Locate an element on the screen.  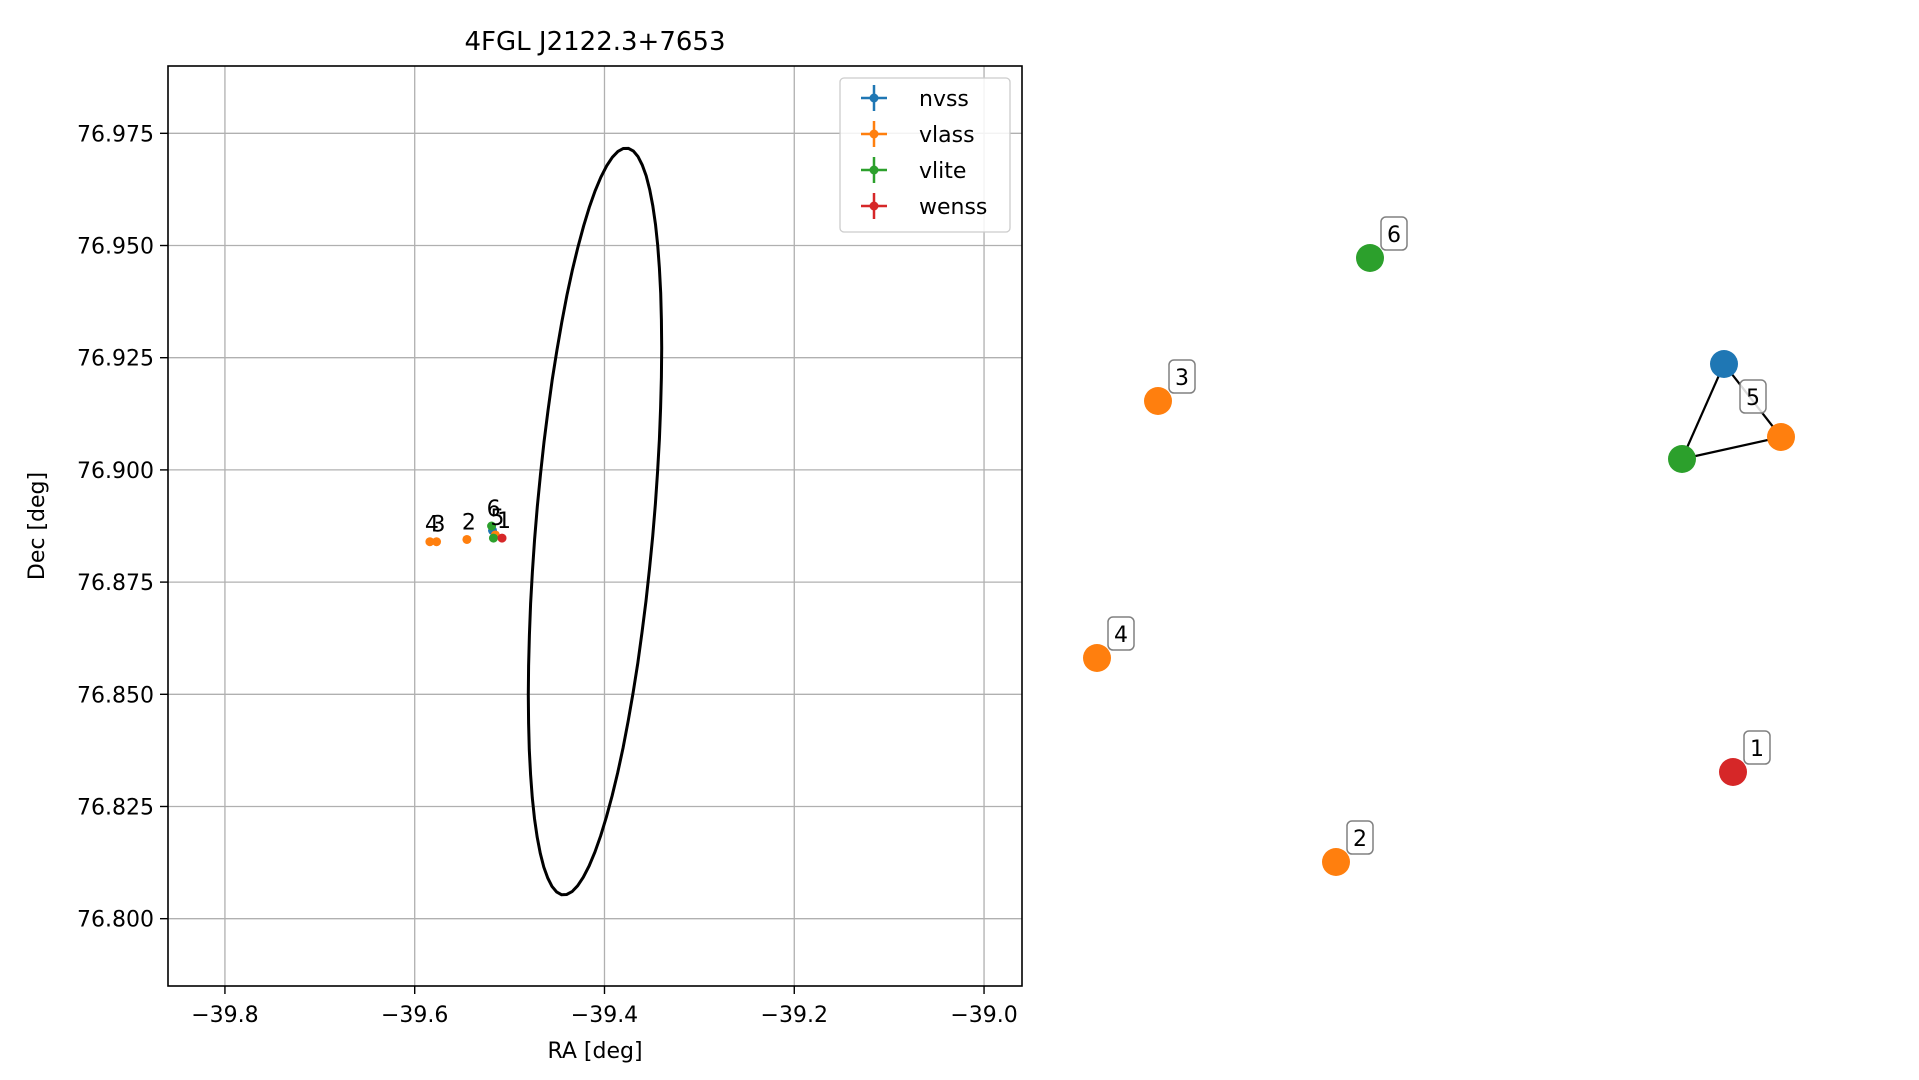
y-tick-label: 76.975 is located at coordinates (115, 134).